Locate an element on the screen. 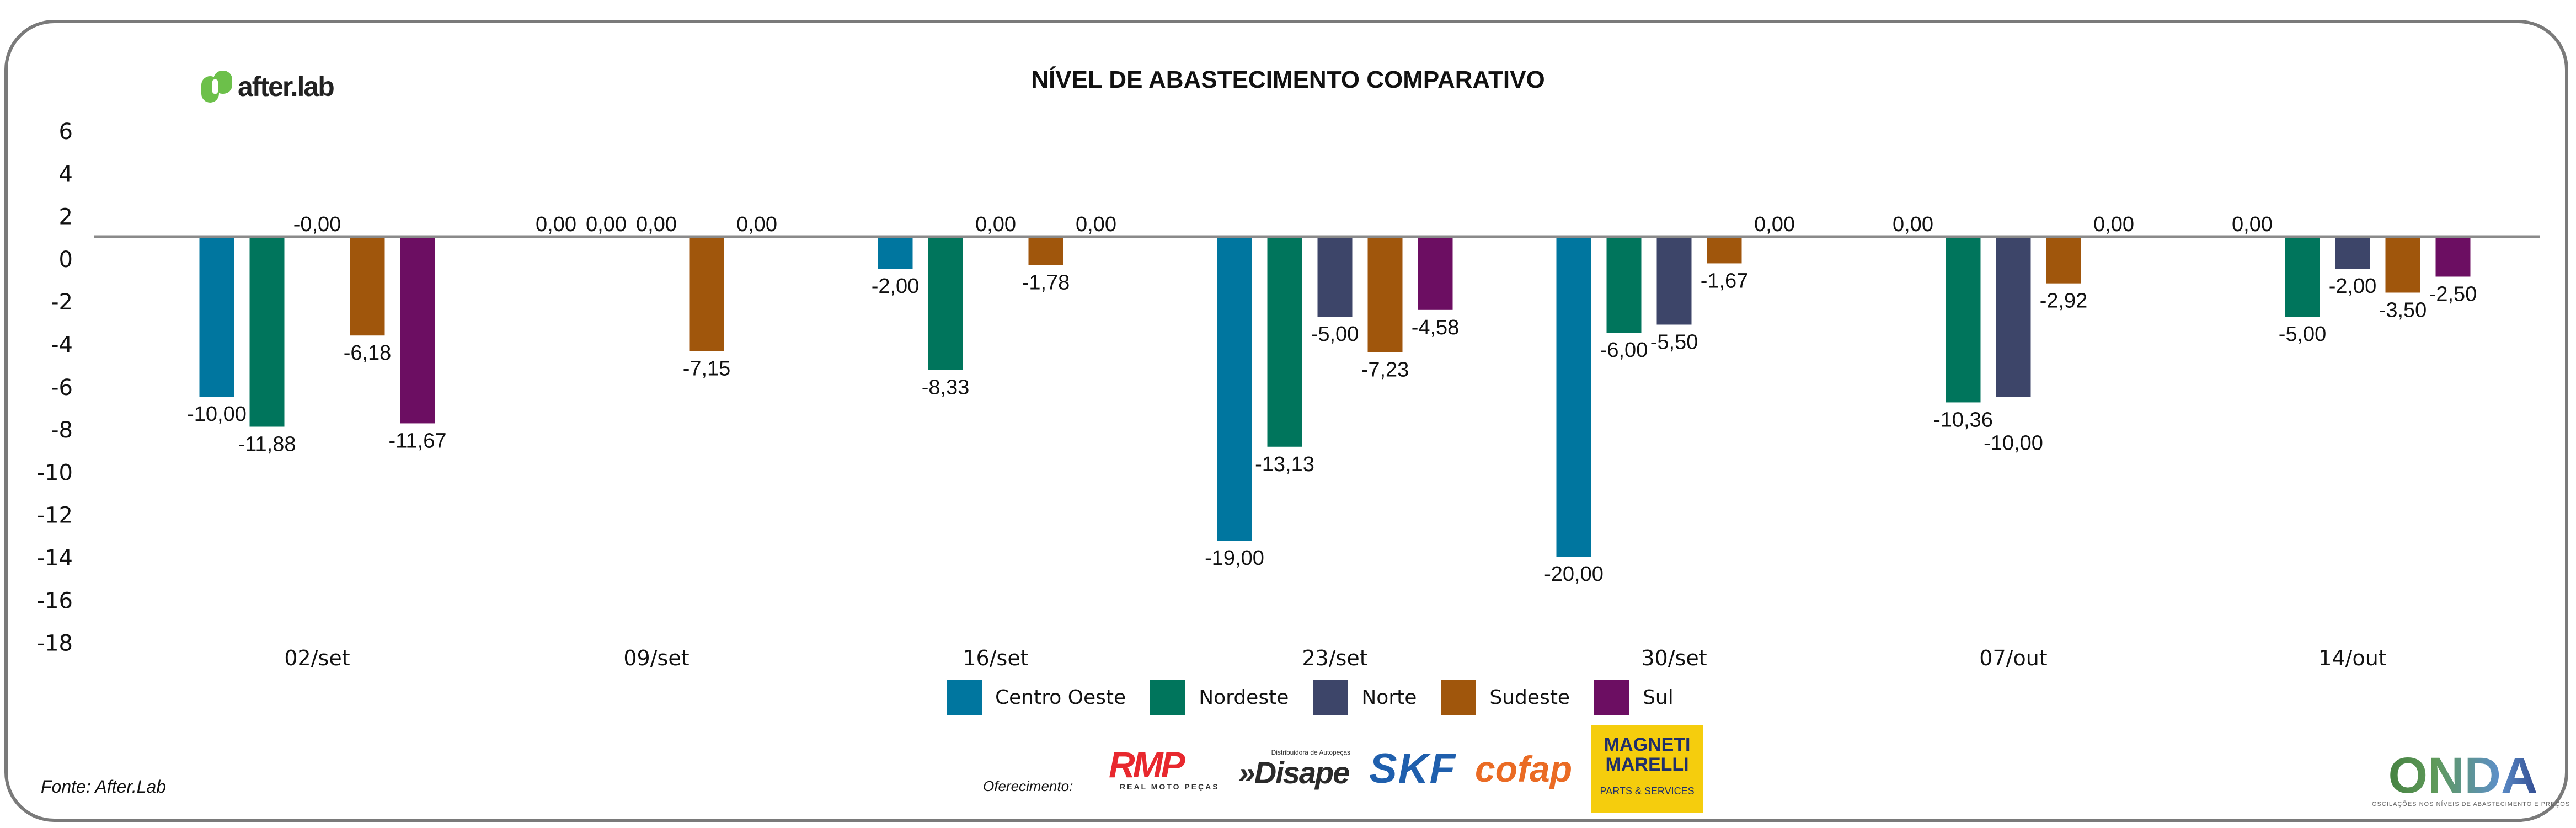 The image size is (2576, 828). magneti-marelli-logo: MAGNETI MARELLI PARTS & SERVICES is located at coordinates (1647, 769).